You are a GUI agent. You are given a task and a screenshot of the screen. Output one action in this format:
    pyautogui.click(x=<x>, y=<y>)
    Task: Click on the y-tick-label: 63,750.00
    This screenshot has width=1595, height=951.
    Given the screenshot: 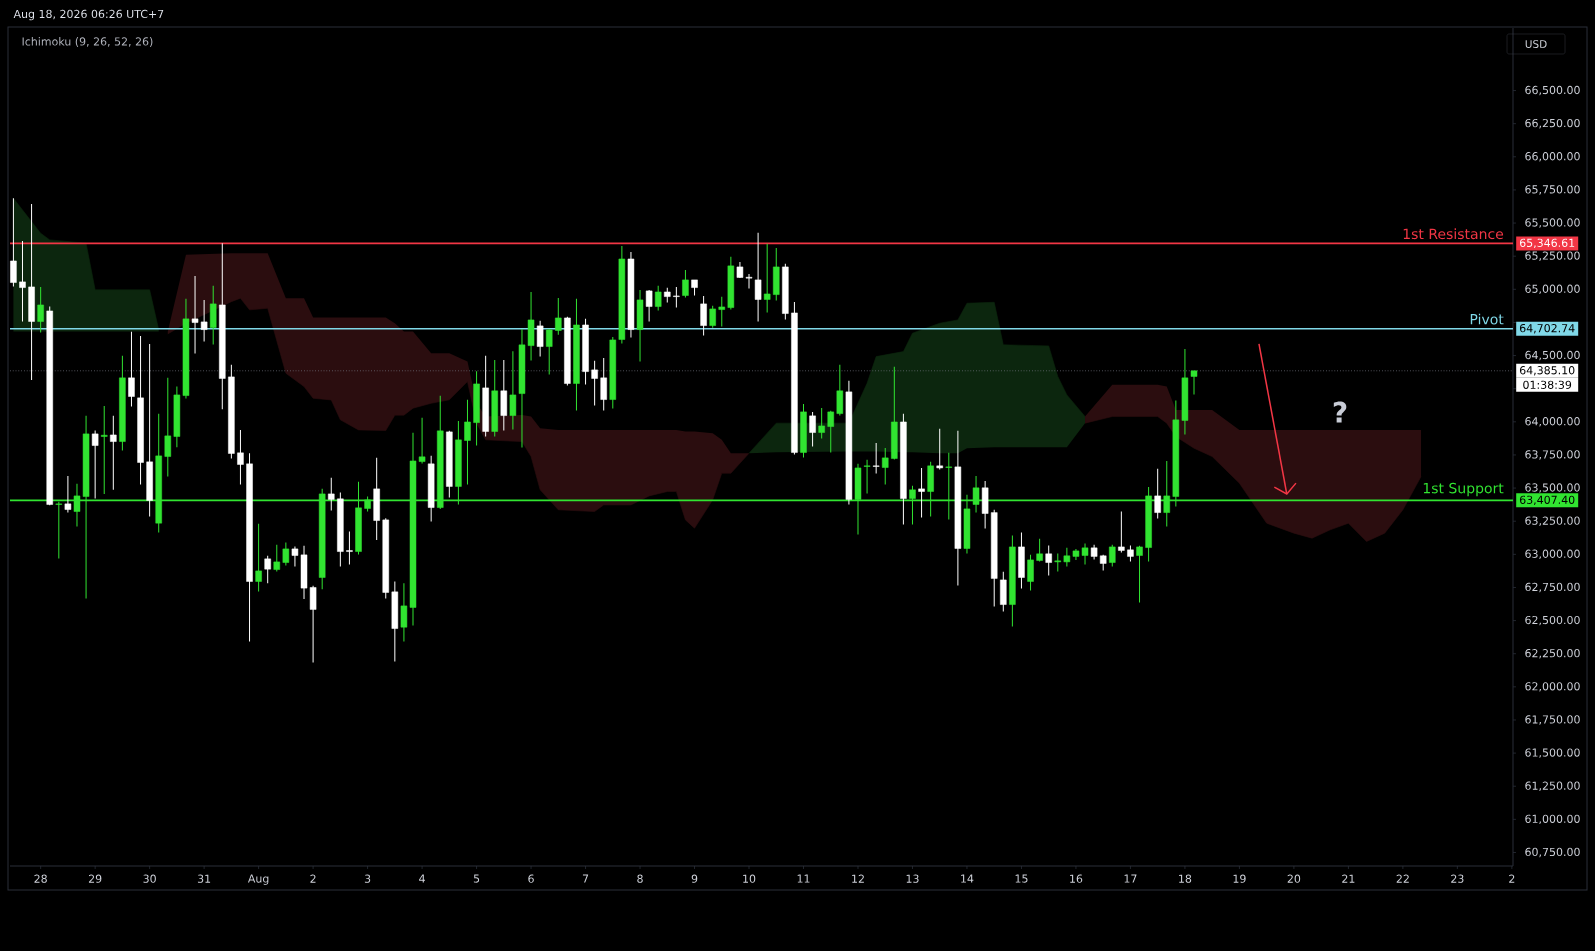 What is the action you would take?
    pyautogui.click(x=1552, y=455)
    